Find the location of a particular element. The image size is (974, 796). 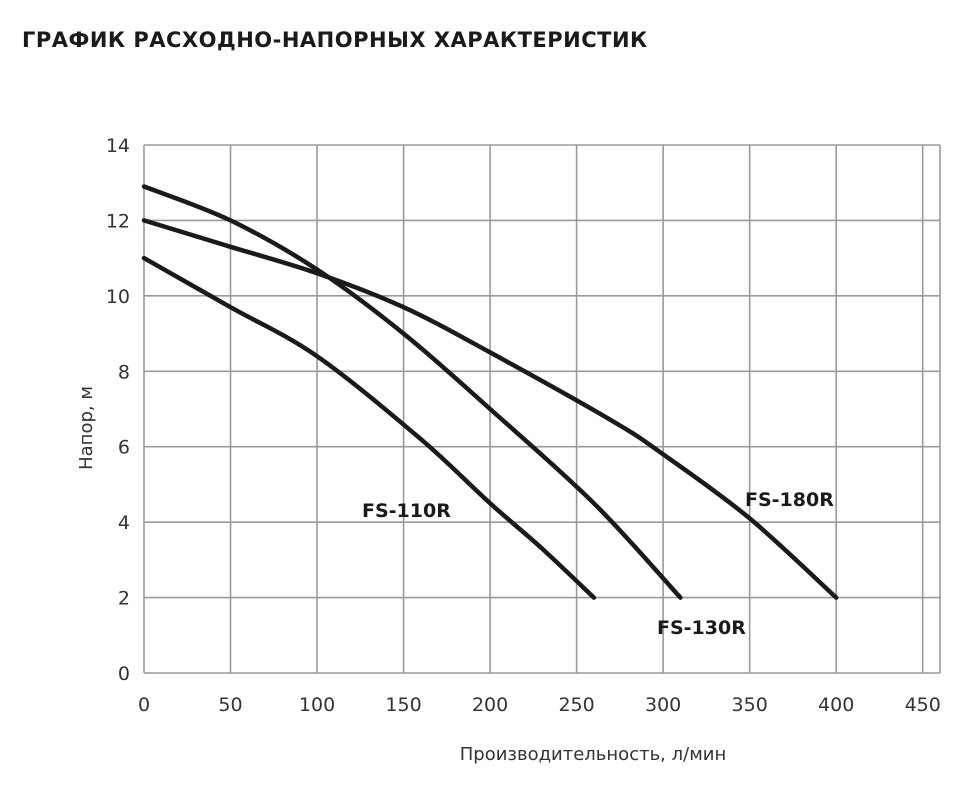

y-tick-label-6: 6 is located at coordinates (124, 448).